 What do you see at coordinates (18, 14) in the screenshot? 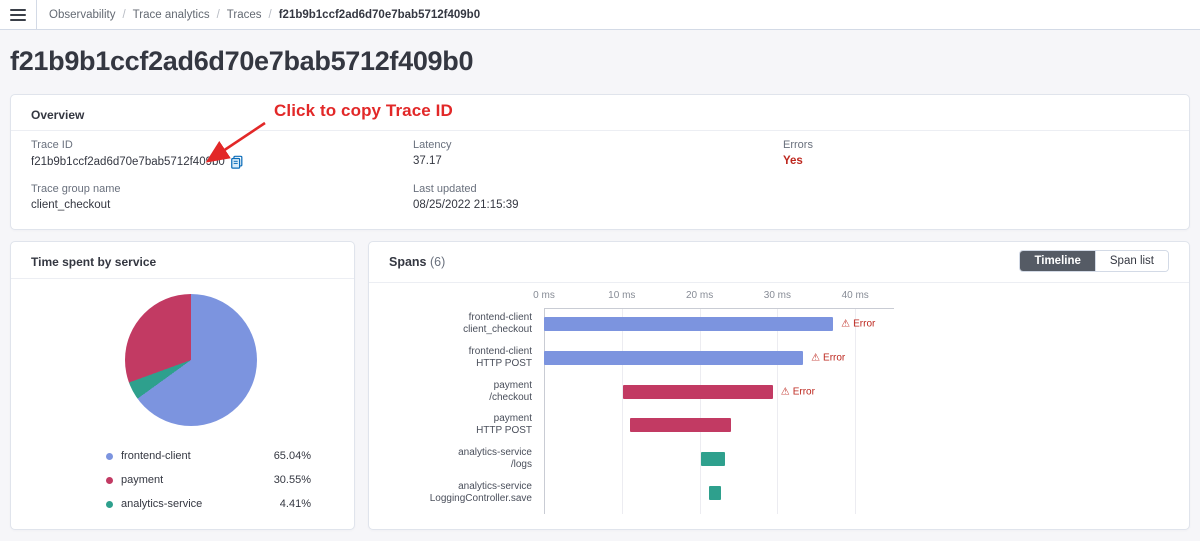
I see `hamburger-menu-icon` at bounding box center [18, 14].